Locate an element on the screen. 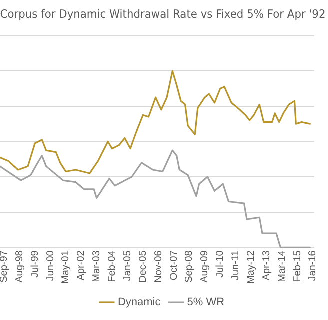 This screenshot has height=320, width=328. x-tick-label: Aug-98 is located at coordinates (20, 266).